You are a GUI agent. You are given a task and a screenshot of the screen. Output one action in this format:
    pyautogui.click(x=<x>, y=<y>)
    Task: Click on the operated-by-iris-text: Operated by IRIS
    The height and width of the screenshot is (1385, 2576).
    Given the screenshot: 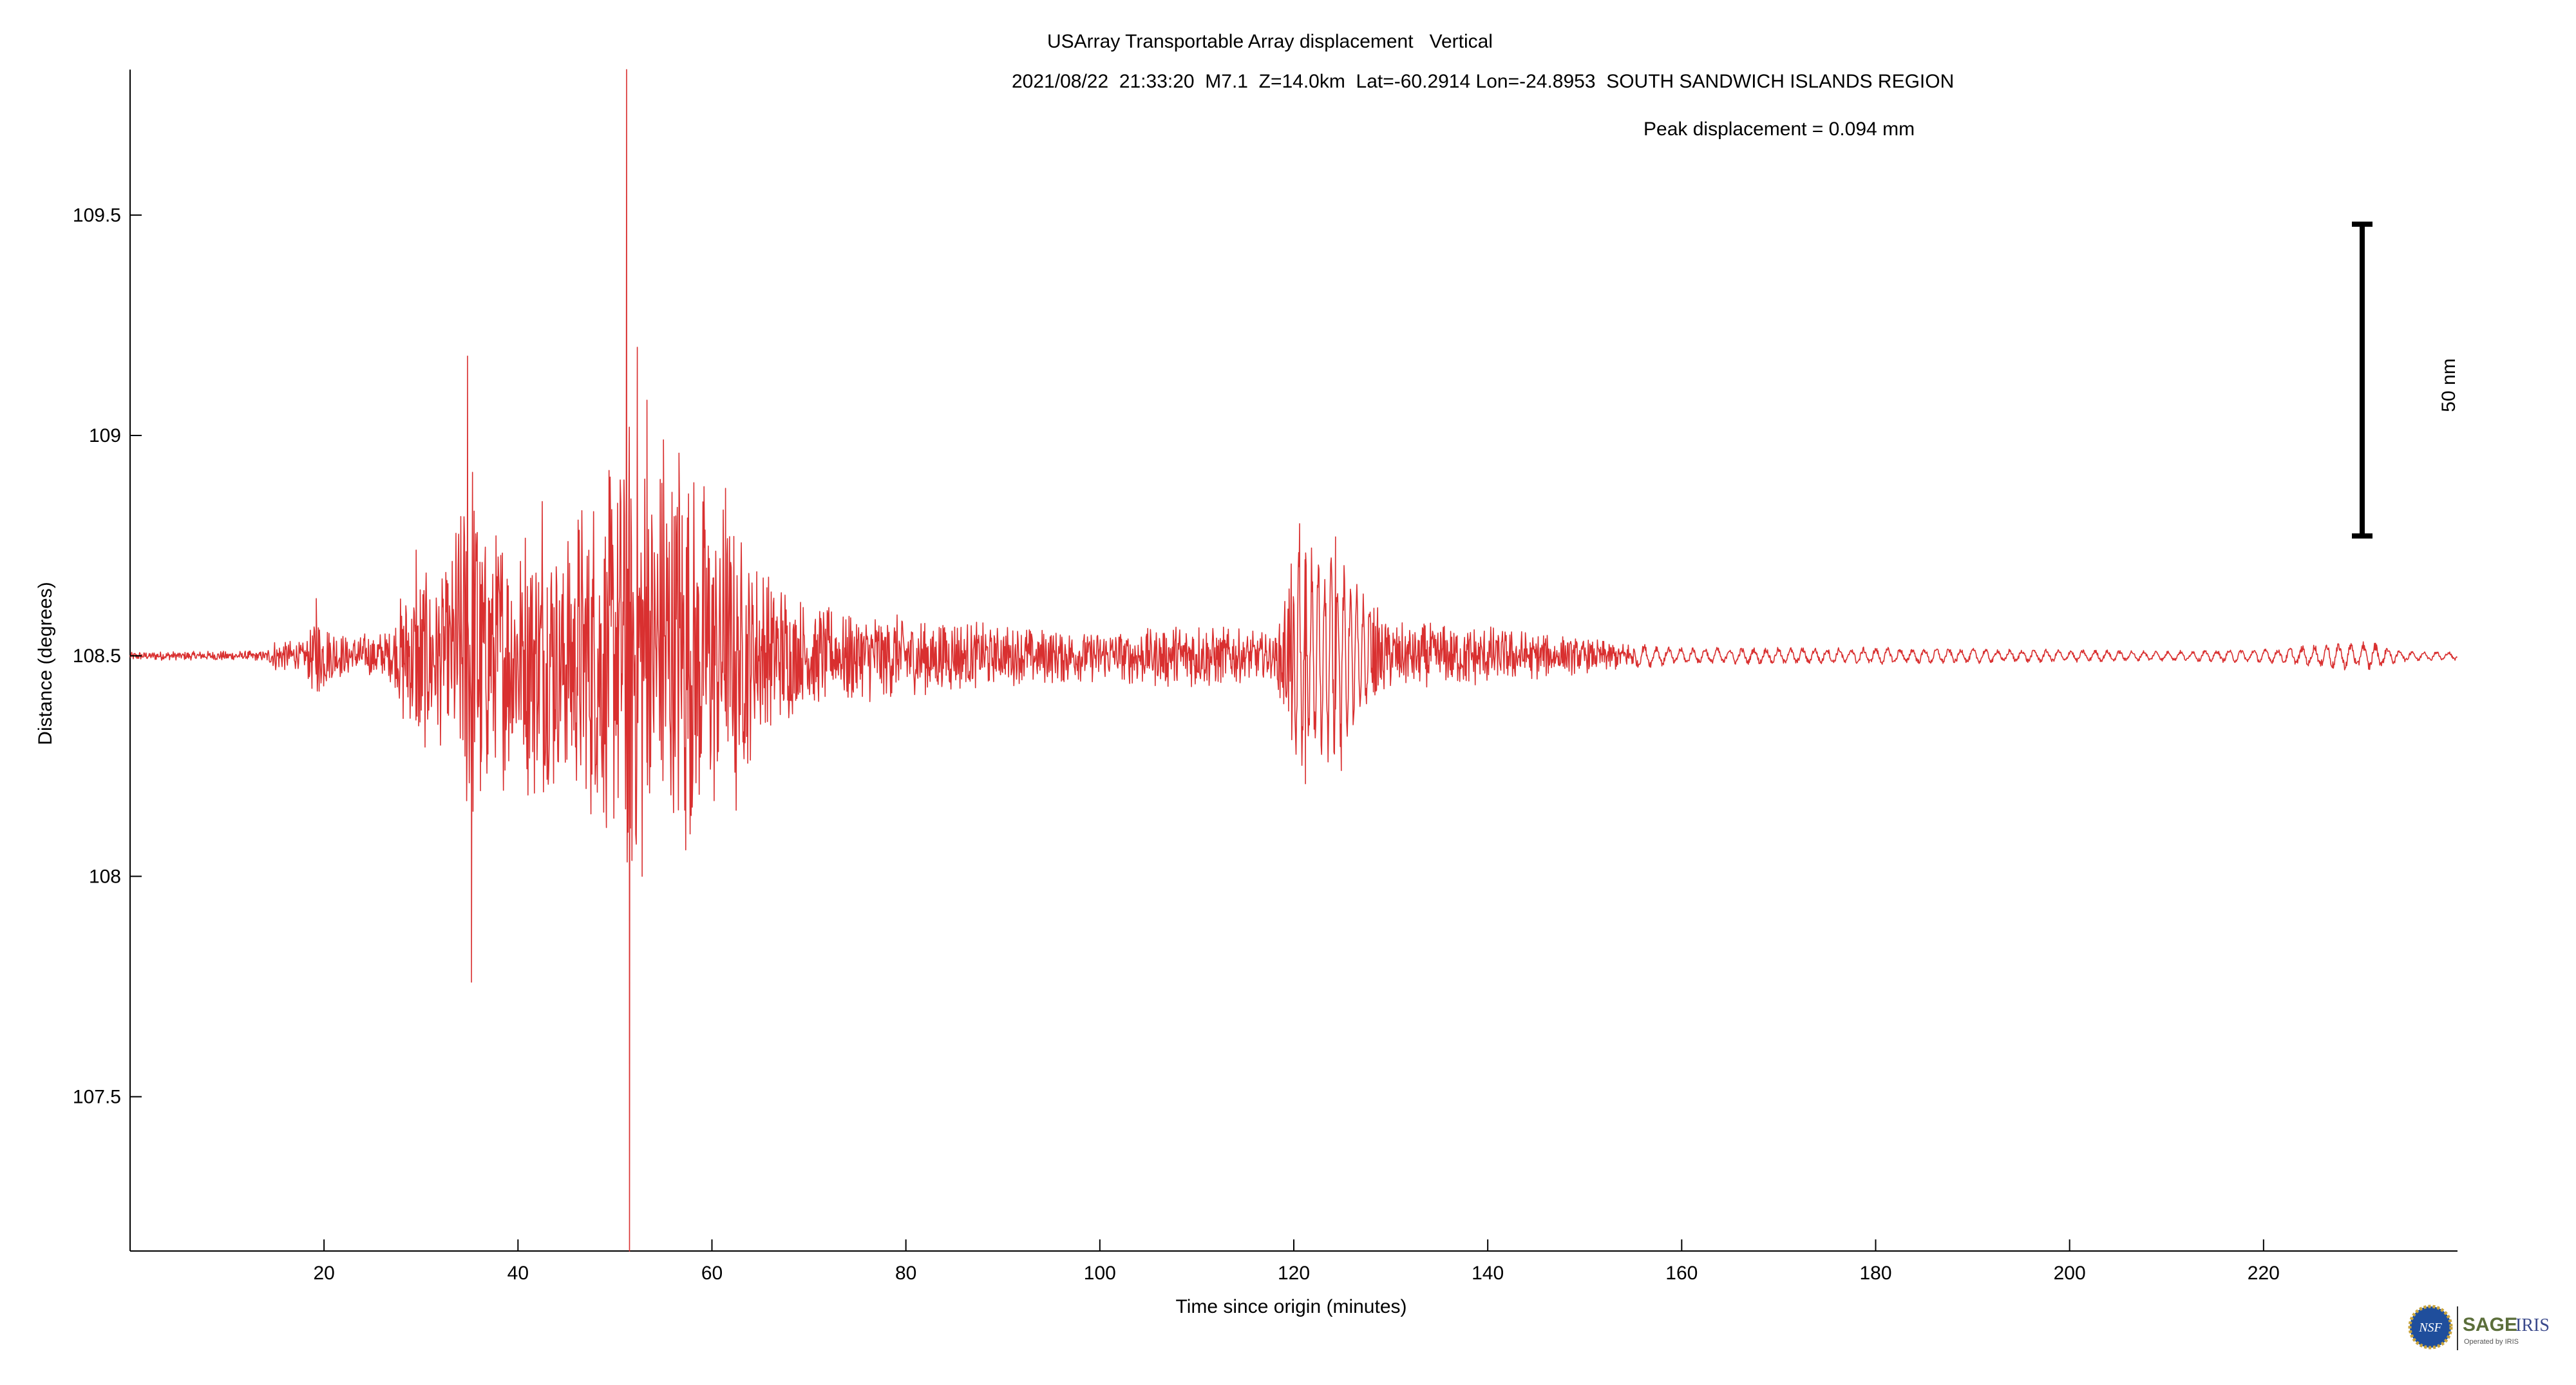 What is the action you would take?
    pyautogui.click(x=2491, y=1342)
    